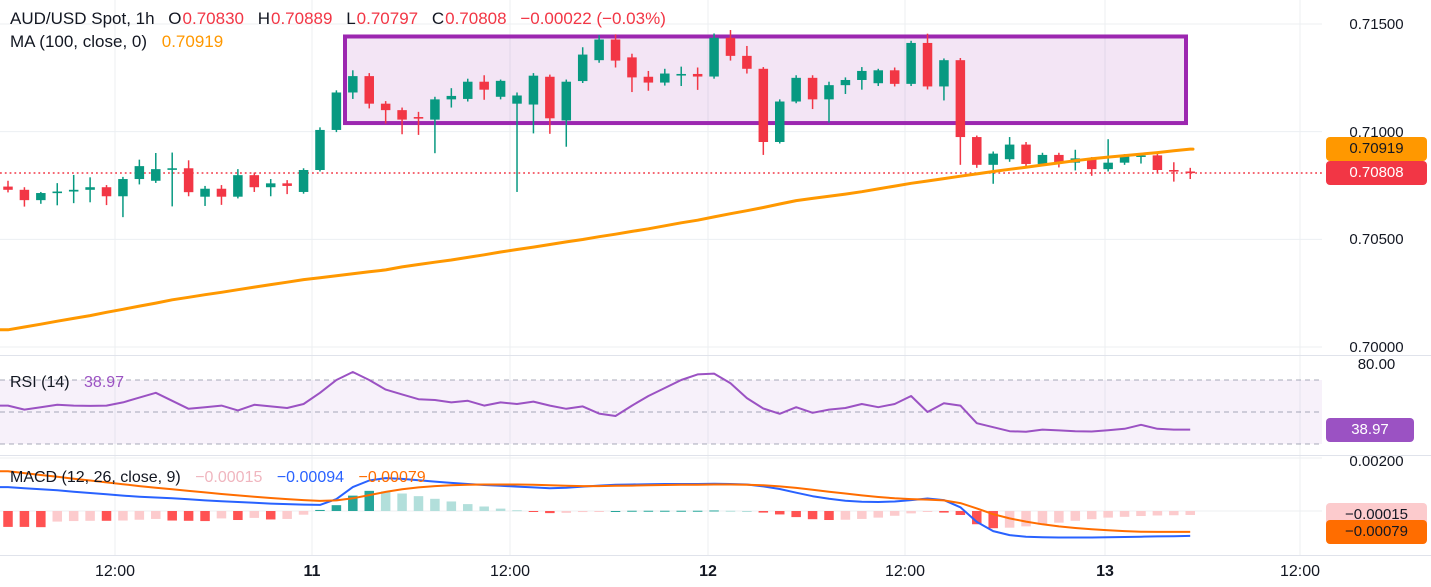  I want to click on time-axis: 12:00 11 12:00 12 12:00 13 12:00, so click(715, 571).